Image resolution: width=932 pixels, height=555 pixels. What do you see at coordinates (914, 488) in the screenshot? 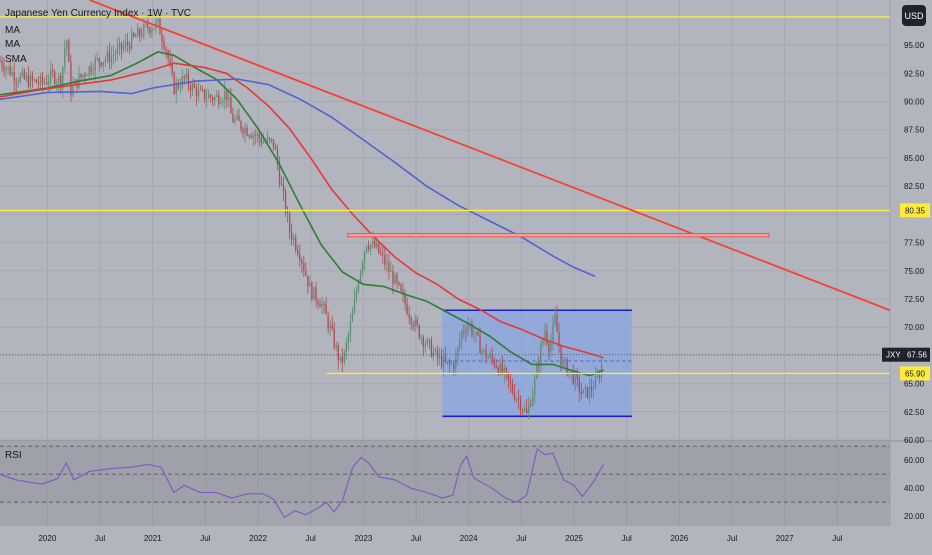
I see `rsi-tick-label: 40.00` at bounding box center [914, 488].